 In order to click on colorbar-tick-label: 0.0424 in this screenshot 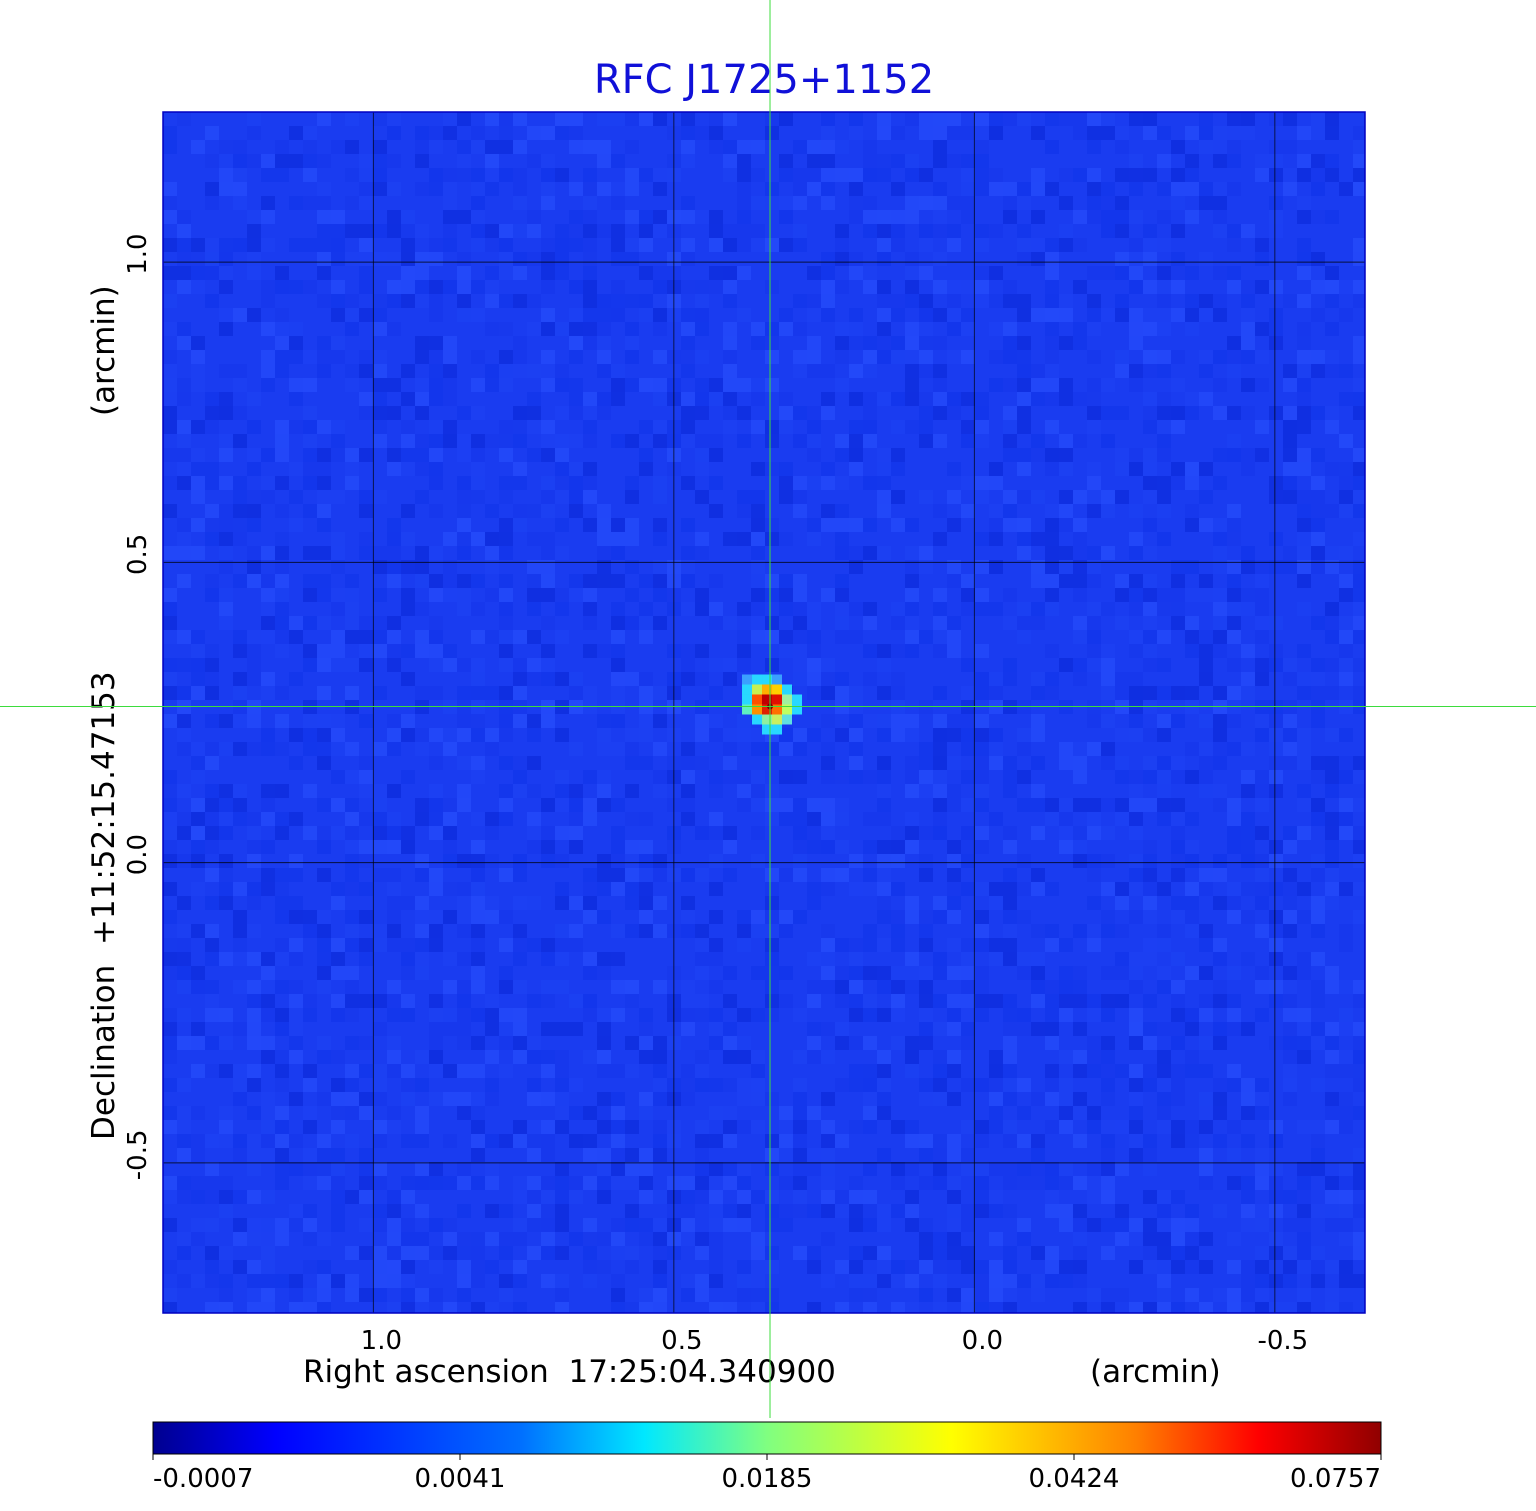, I will do `click(1074, 1479)`.